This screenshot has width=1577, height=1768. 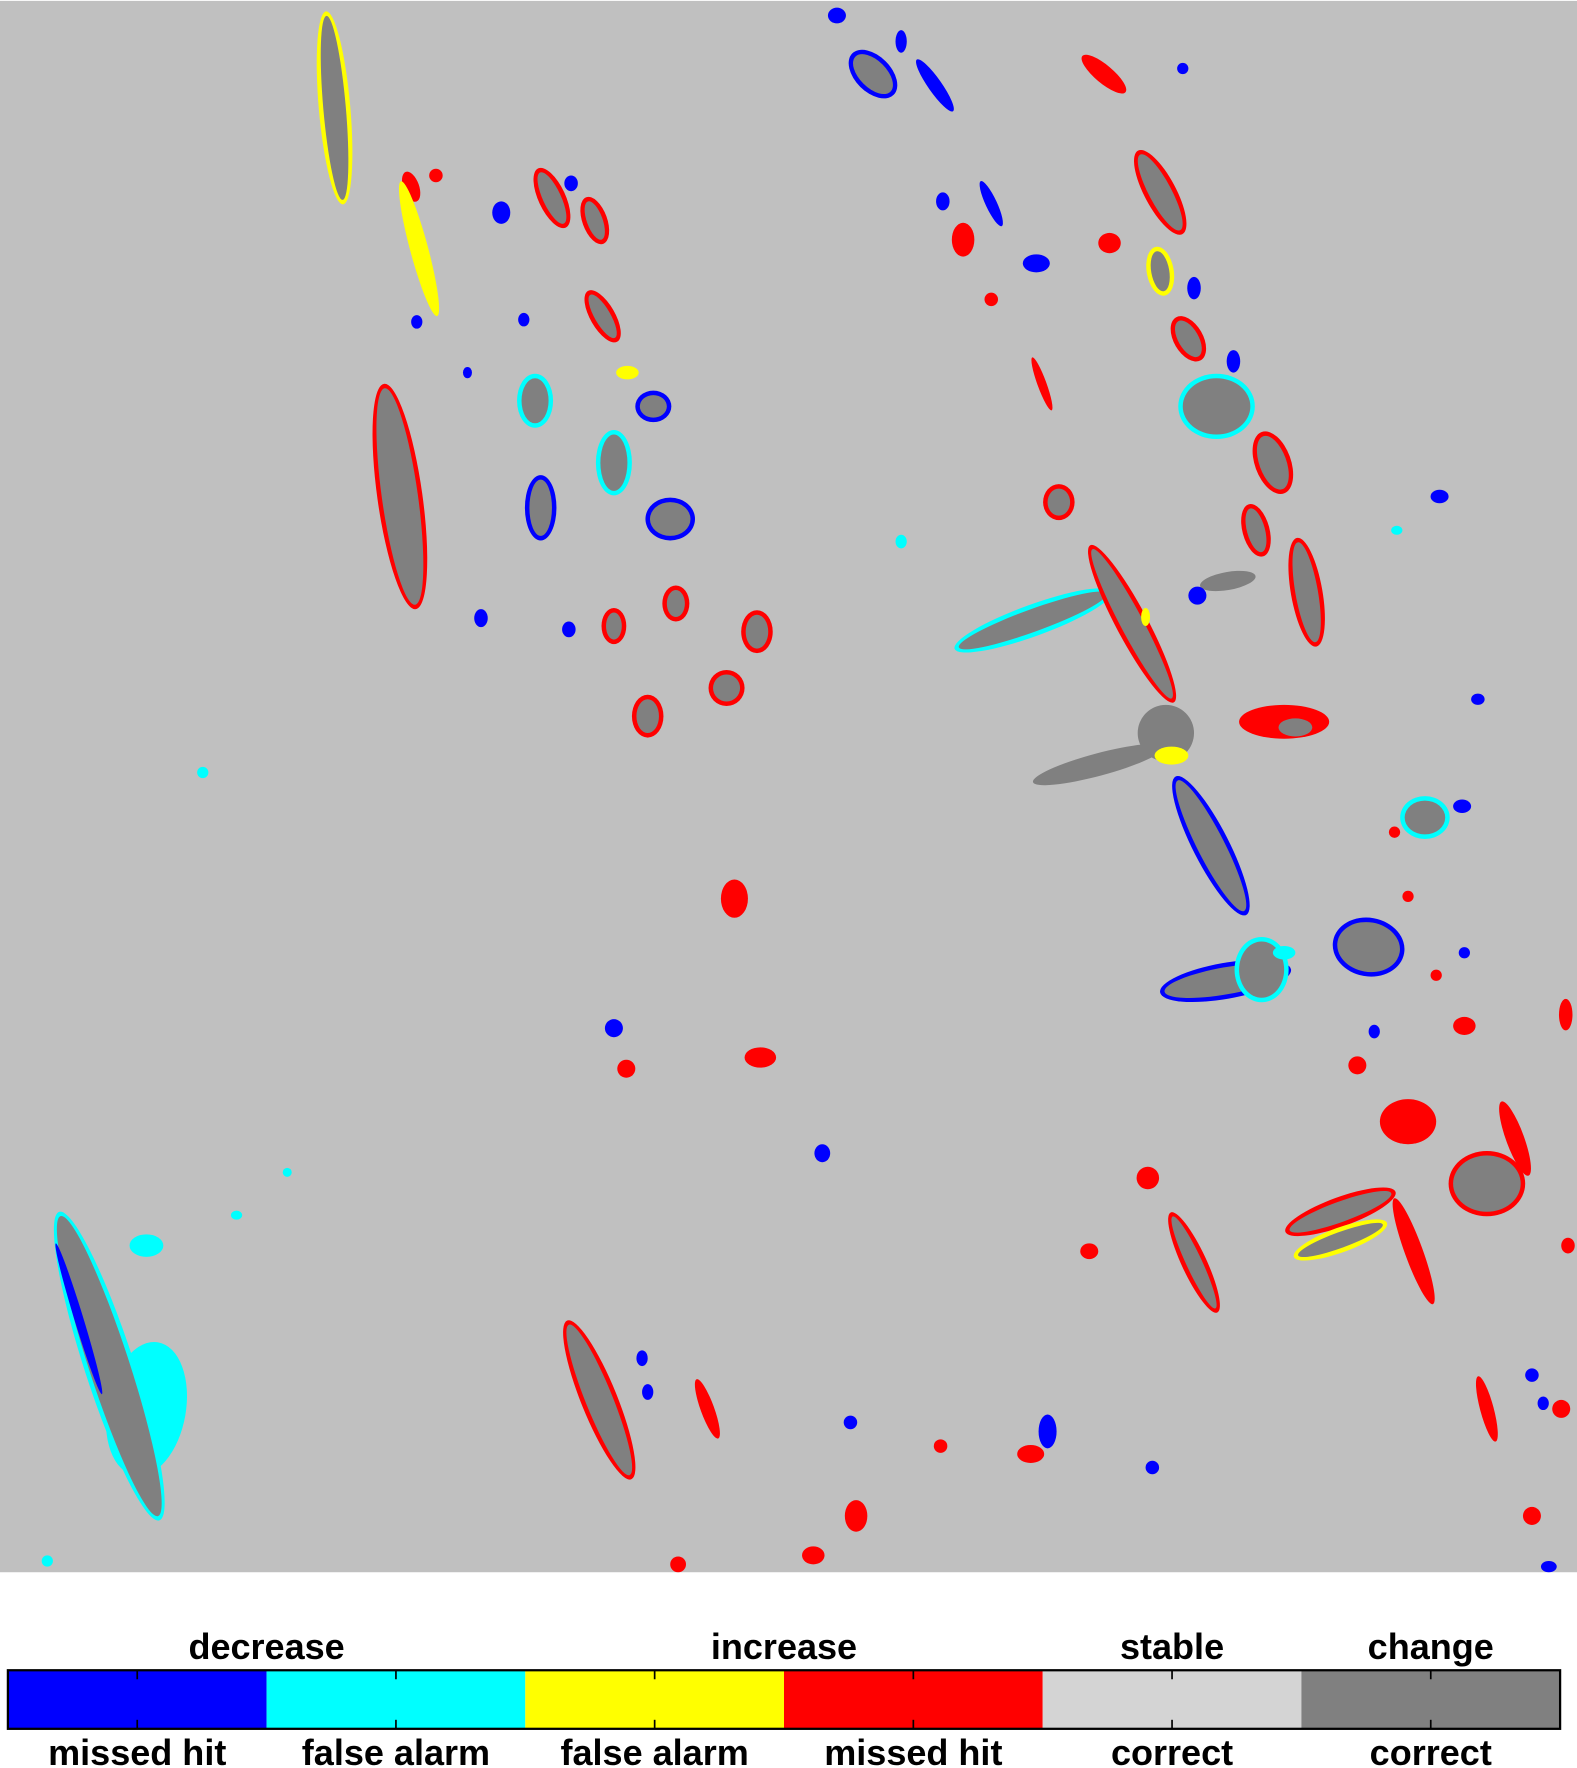 I want to click on legend-group-label: change, so click(x=1431, y=1646).